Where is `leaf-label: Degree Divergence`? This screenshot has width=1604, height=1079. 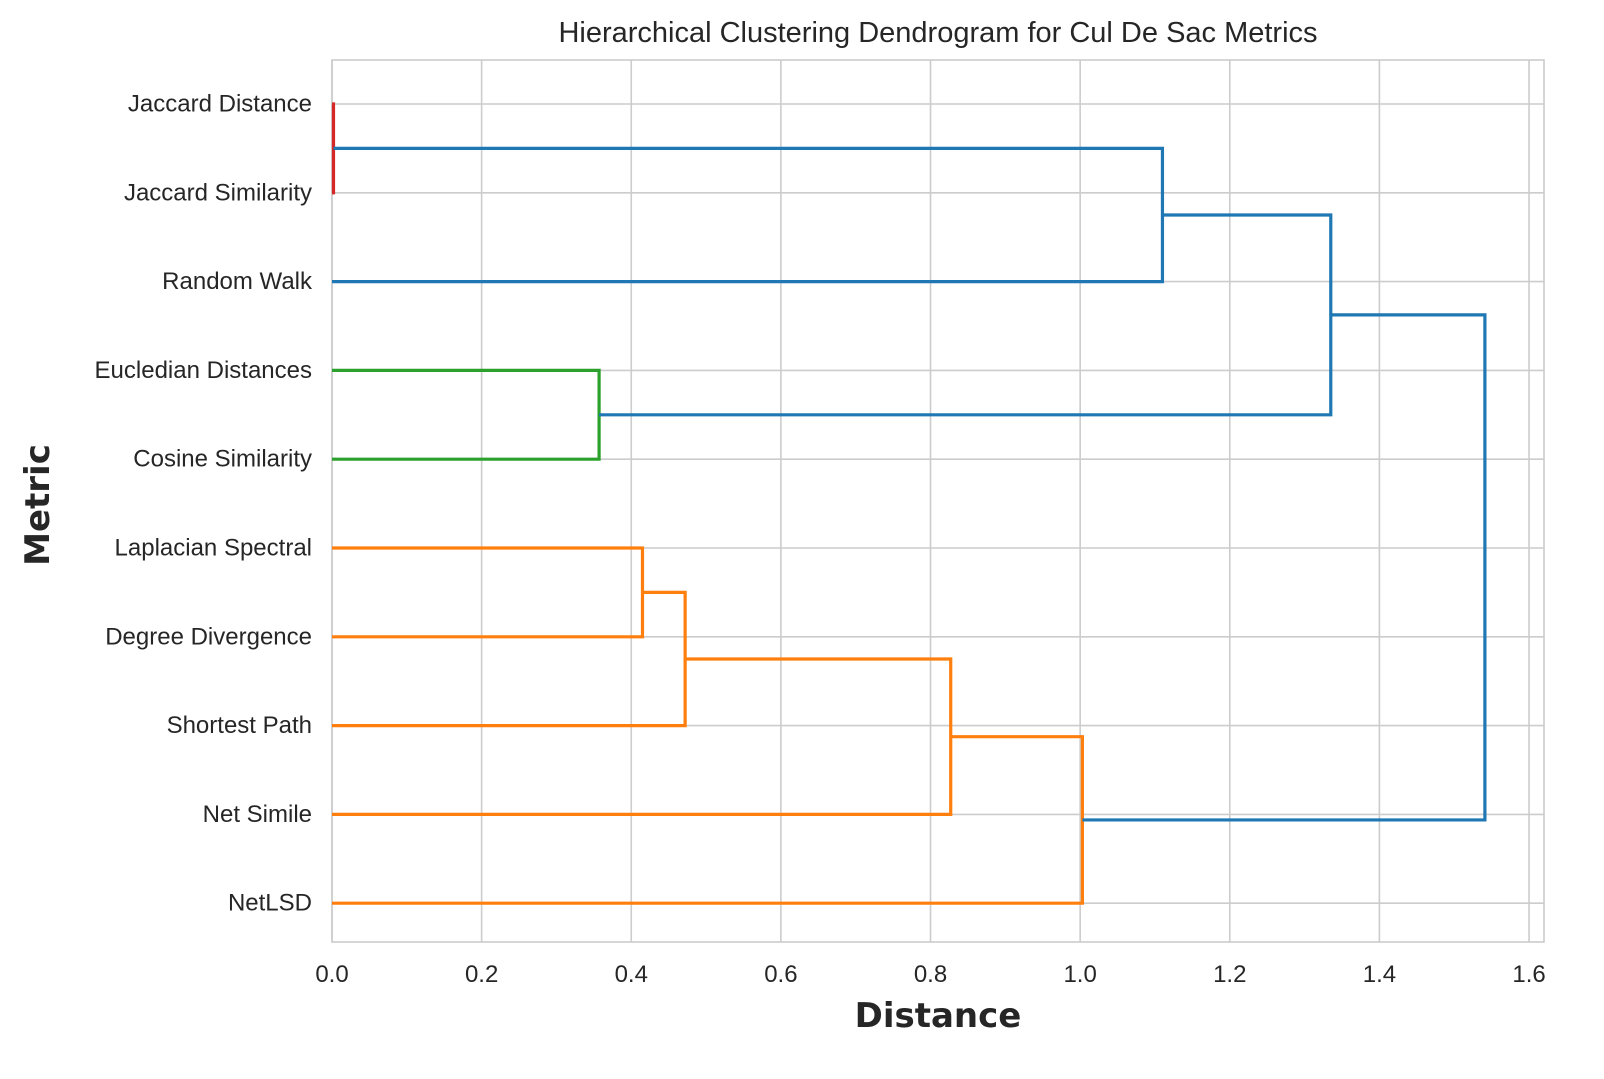 leaf-label: Degree Divergence is located at coordinates (208, 636).